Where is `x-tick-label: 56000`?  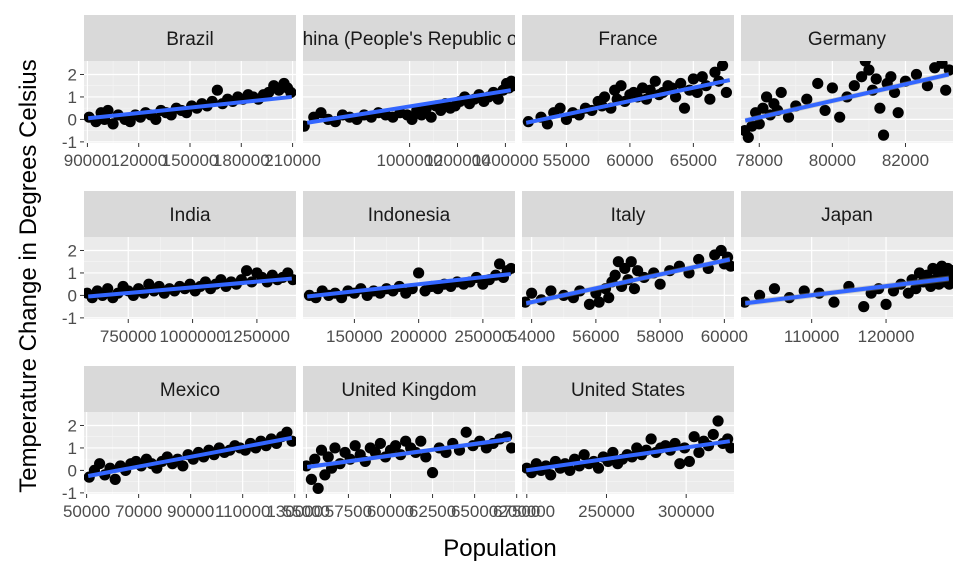
x-tick-label: 56000 is located at coordinates (595, 336).